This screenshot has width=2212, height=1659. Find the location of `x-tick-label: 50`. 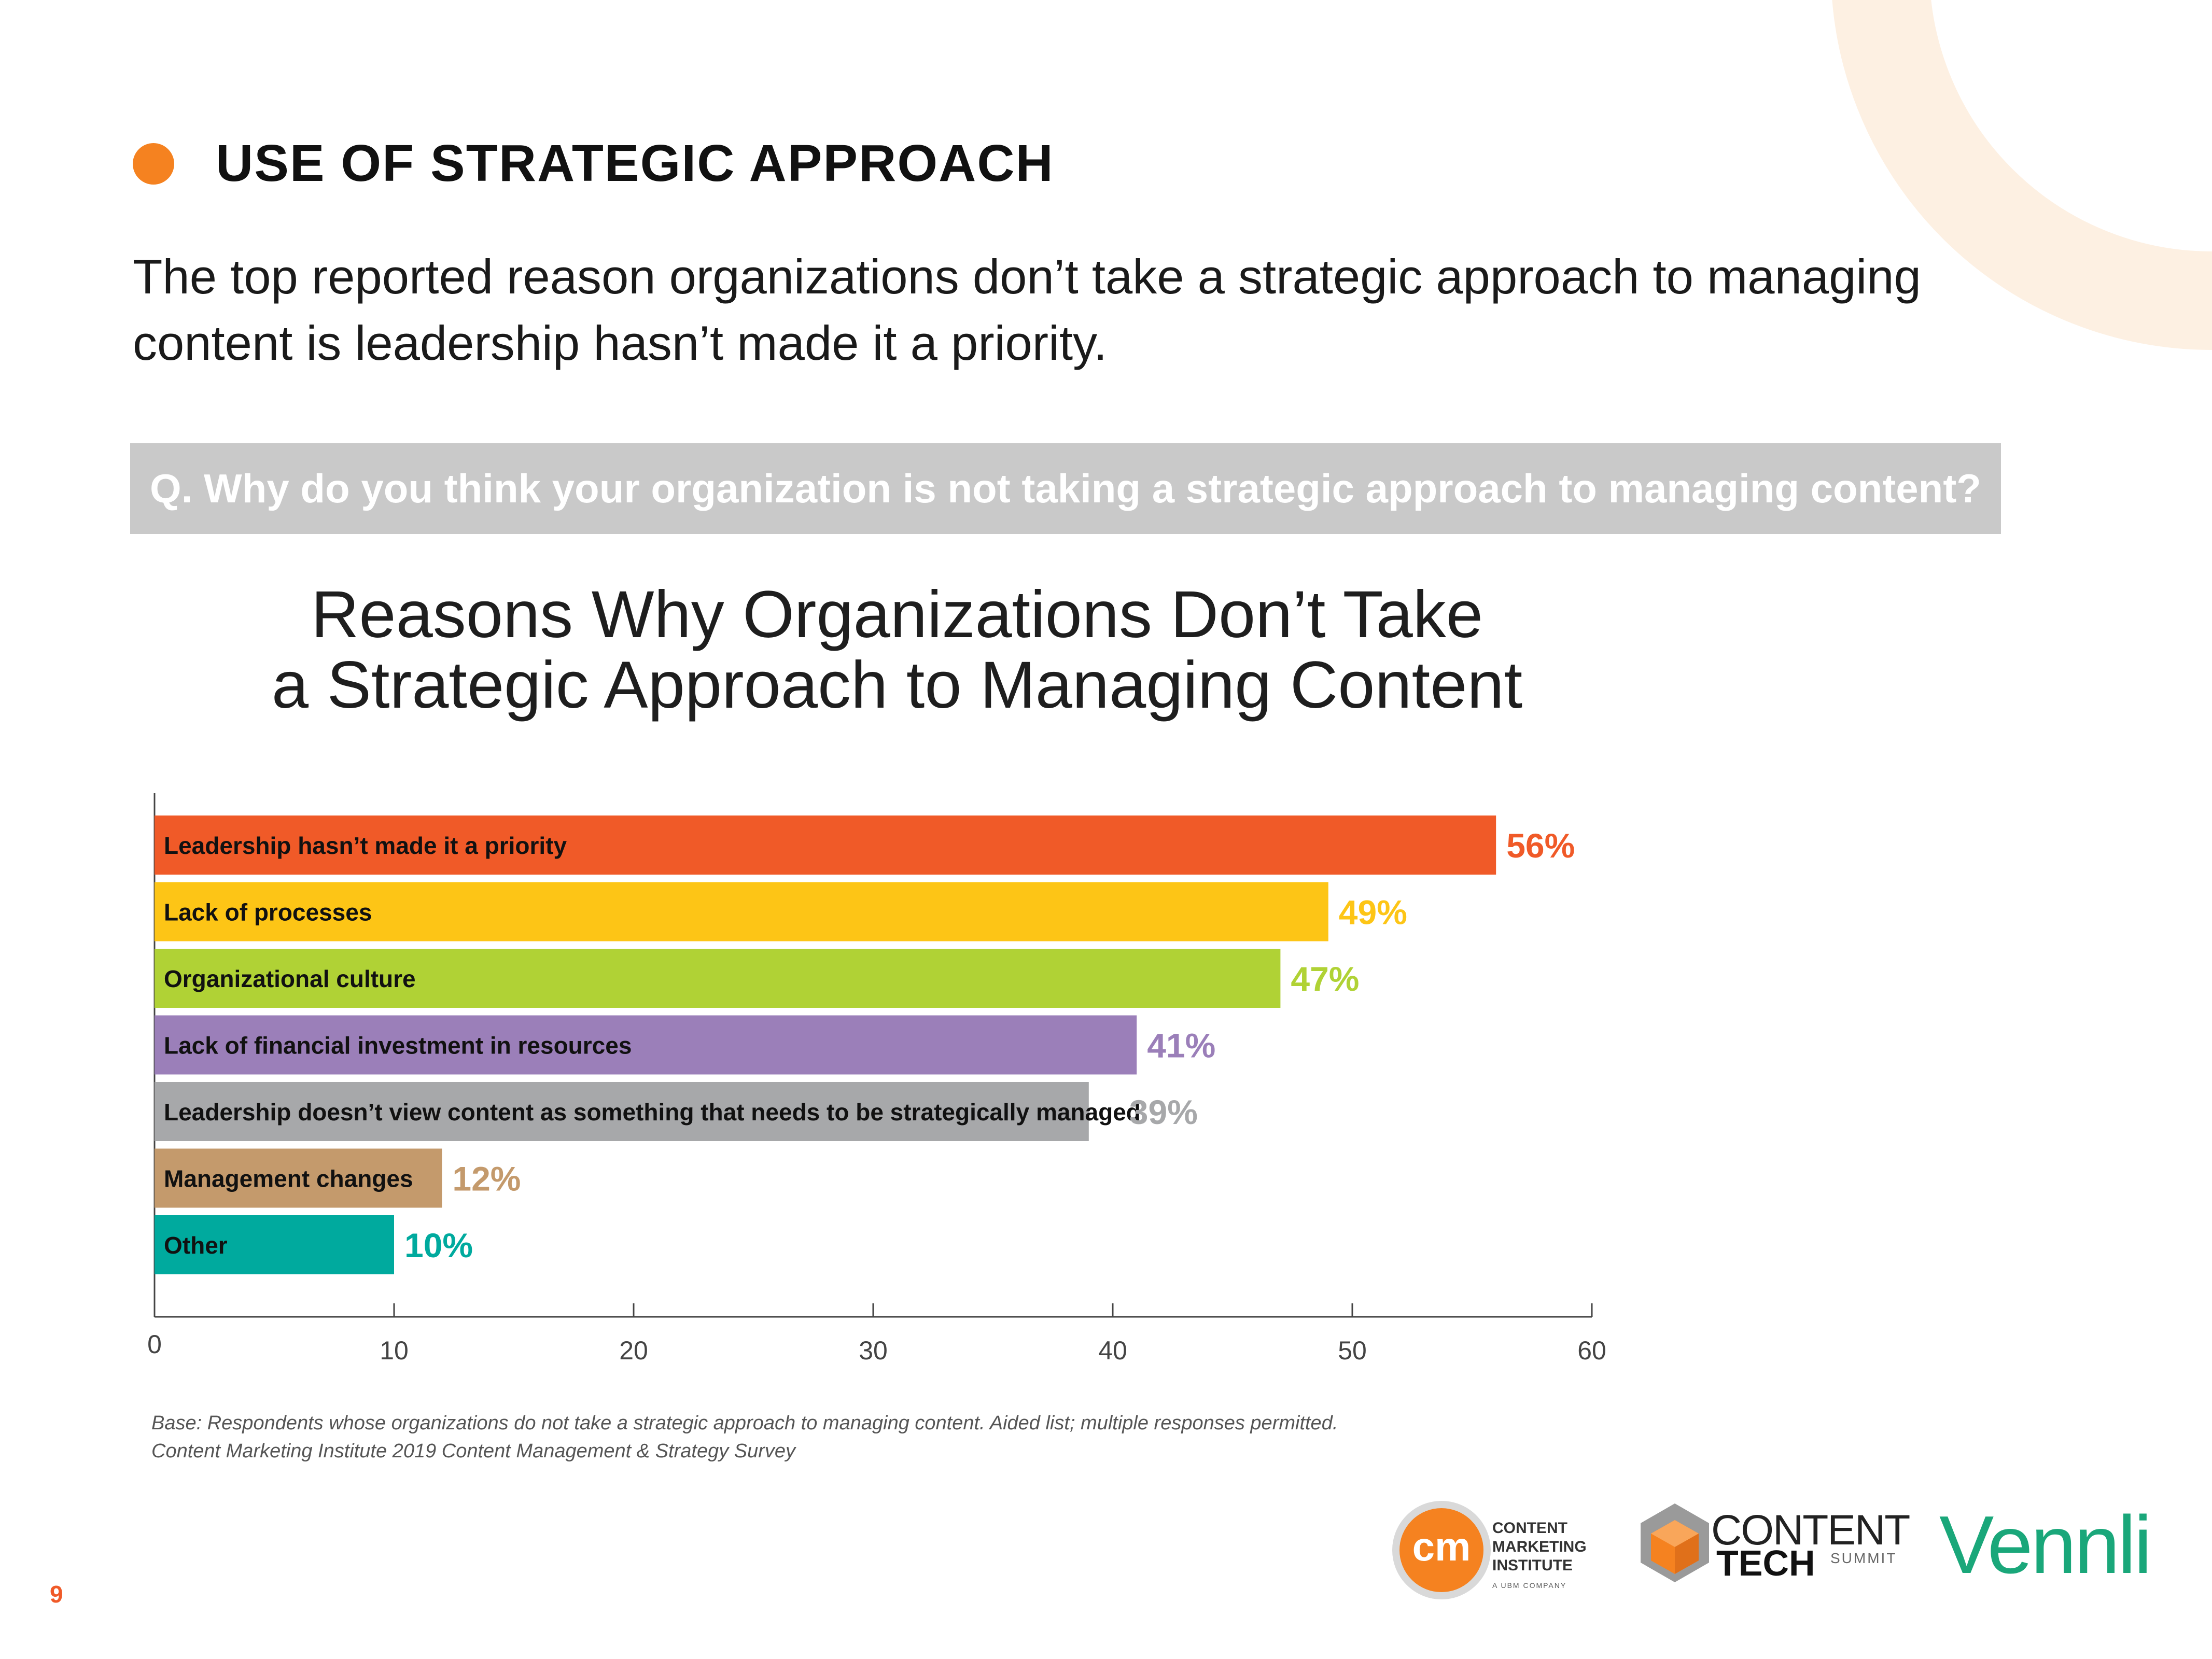

x-tick-label: 50 is located at coordinates (1352, 1350).